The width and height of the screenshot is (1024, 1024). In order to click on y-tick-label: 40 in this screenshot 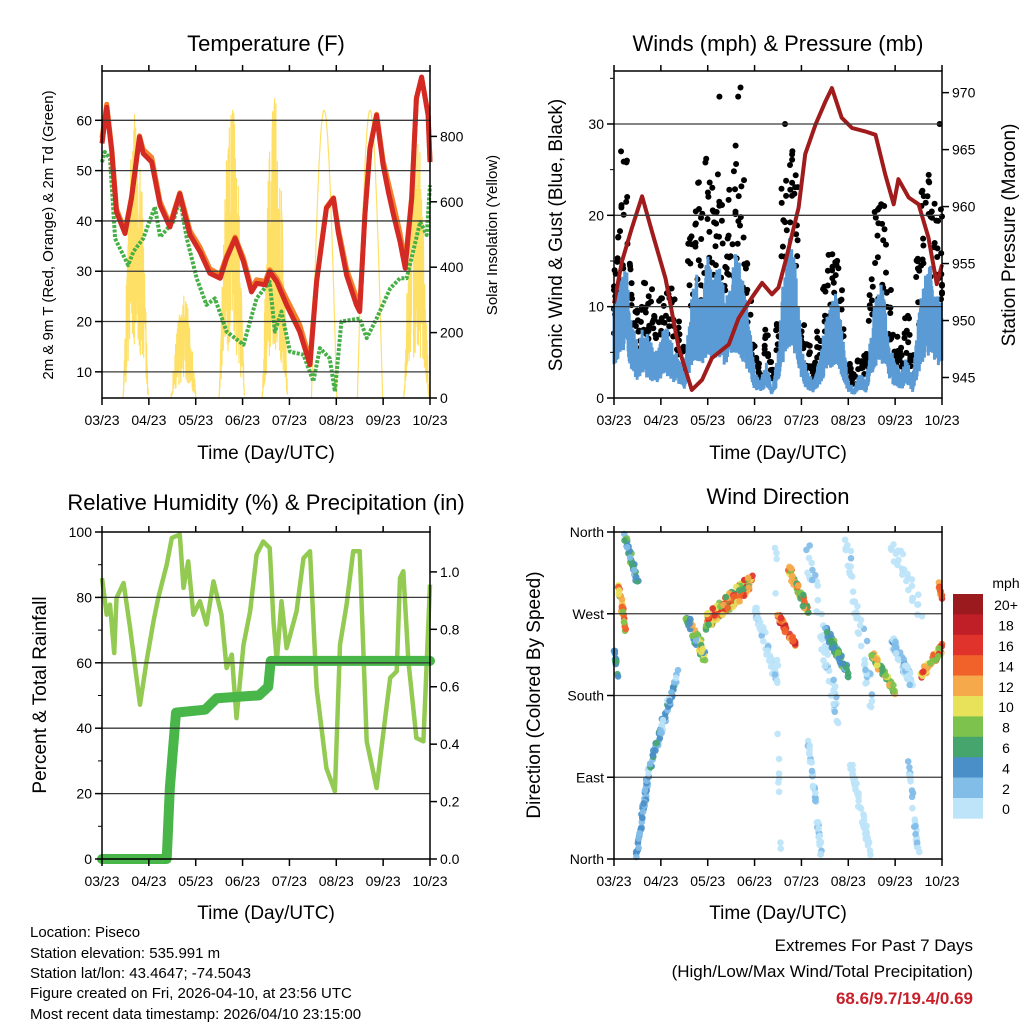, I will do `click(84, 728)`.